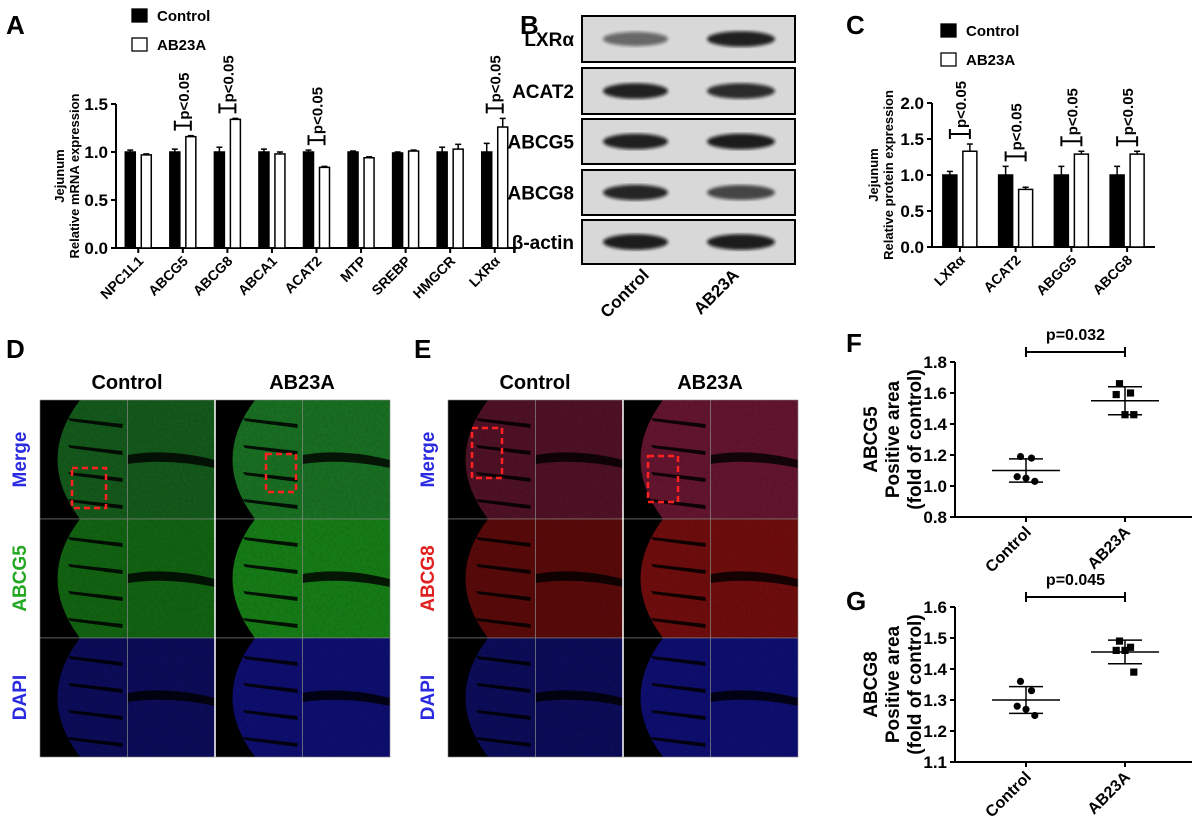 Image resolution: width=1200 pixels, height=827 pixels. Describe the element at coordinates (754, 697) in the screenshot. I see `micrograph-border` at that location.